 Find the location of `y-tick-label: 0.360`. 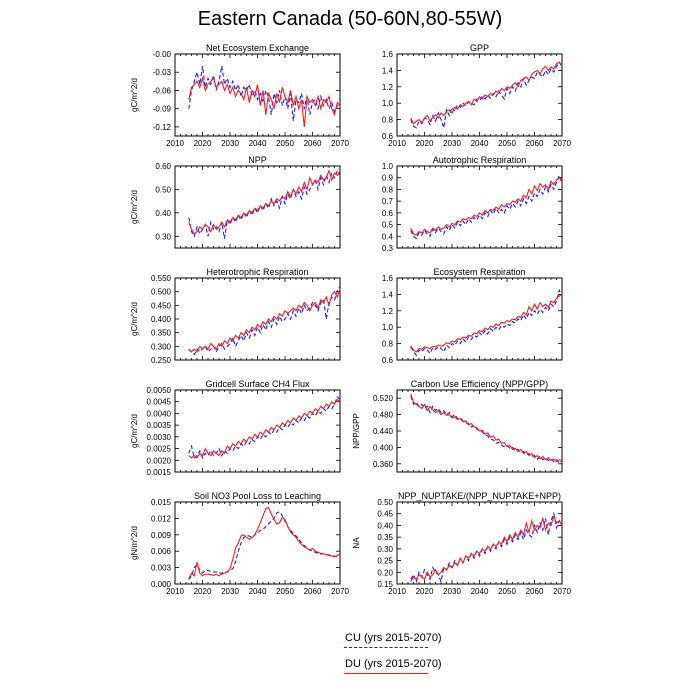

y-tick-label: 0.360 is located at coordinates (383, 464).